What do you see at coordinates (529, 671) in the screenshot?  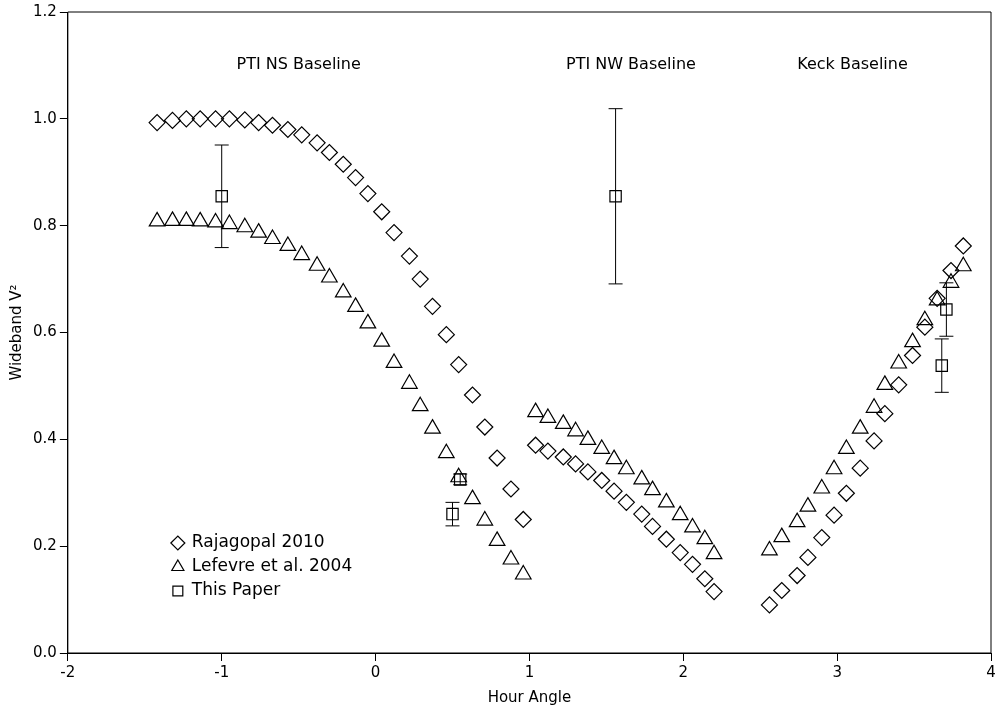 I see `x-tick-label: 1` at bounding box center [529, 671].